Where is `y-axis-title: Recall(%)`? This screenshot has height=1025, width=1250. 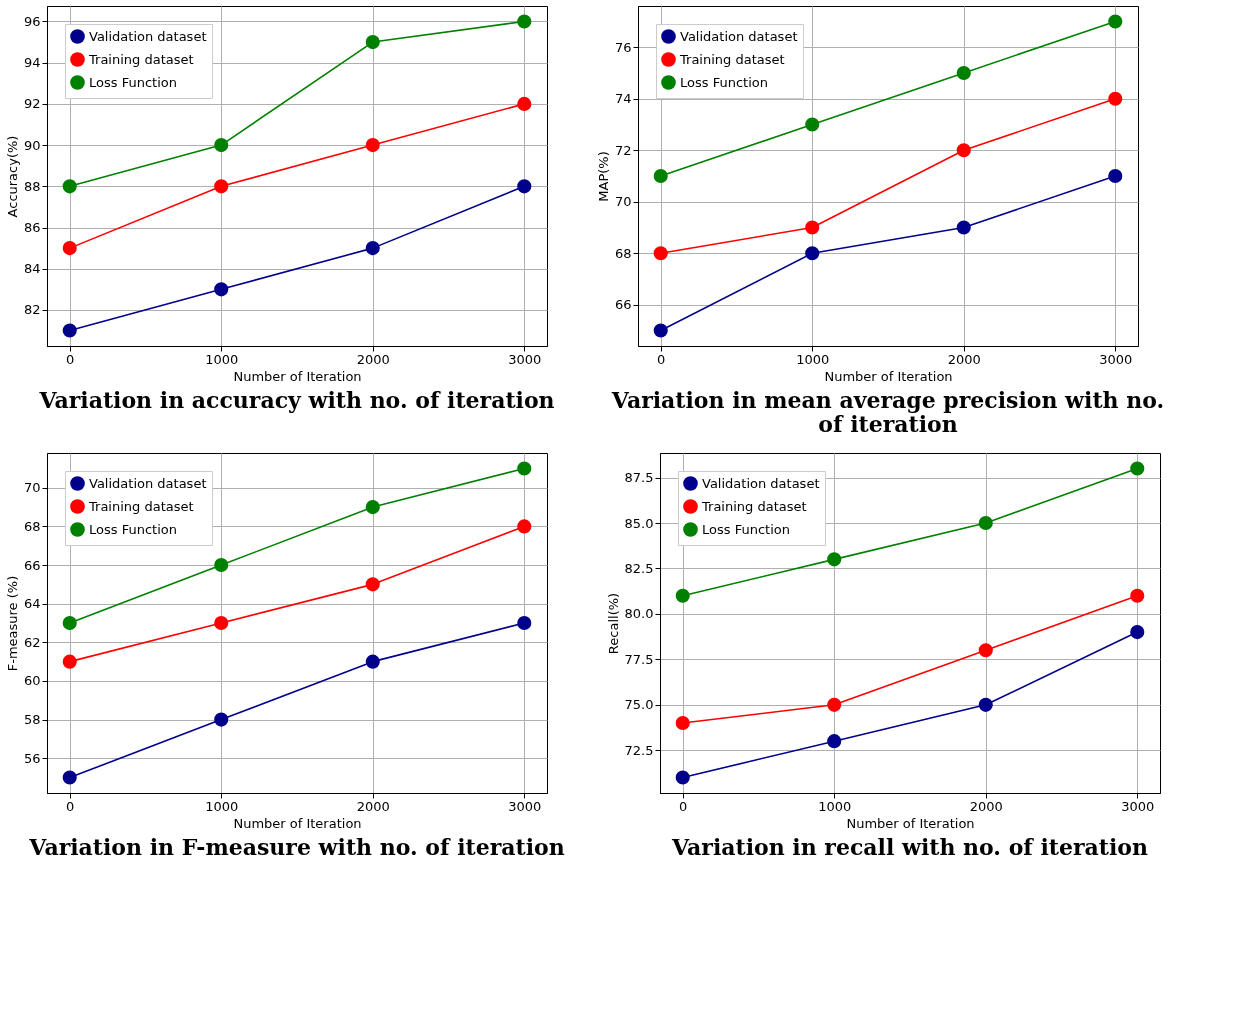 y-axis-title: Recall(%) is located at coordinates (613, 623).